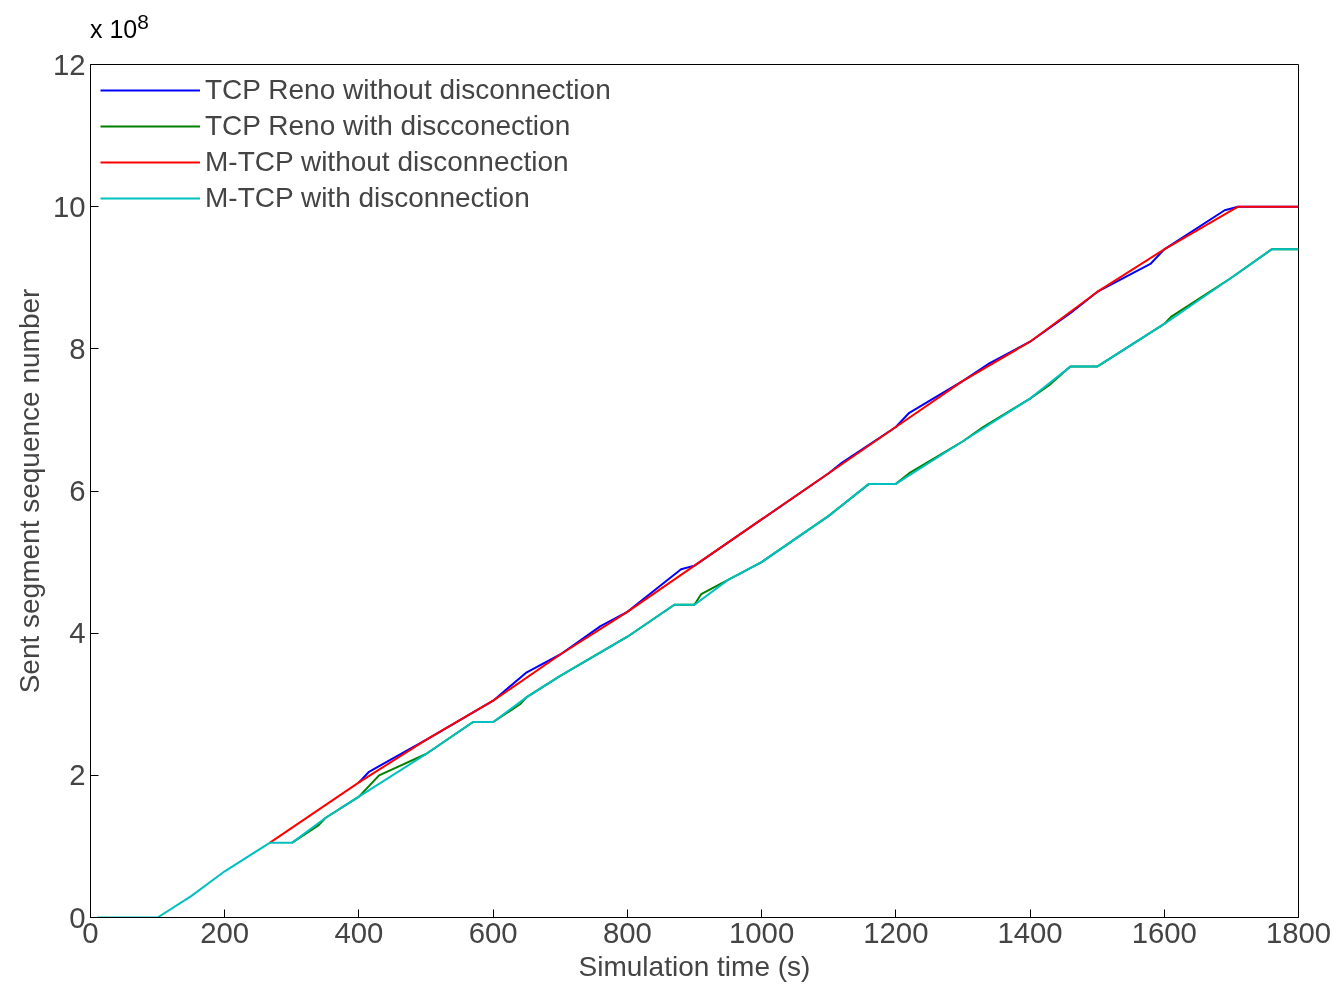  I want to click on legend-label: M-TCP without disconnection, so click(387, 162).